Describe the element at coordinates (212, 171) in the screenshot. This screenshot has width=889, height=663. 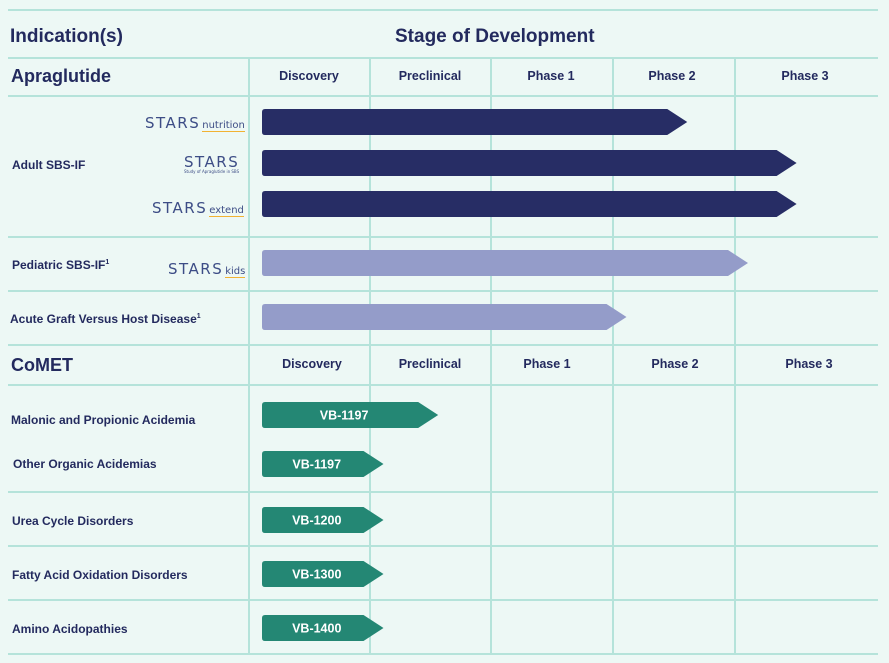
I see `logo-subtitle: Study of Apraglutide in SBS` at that location.